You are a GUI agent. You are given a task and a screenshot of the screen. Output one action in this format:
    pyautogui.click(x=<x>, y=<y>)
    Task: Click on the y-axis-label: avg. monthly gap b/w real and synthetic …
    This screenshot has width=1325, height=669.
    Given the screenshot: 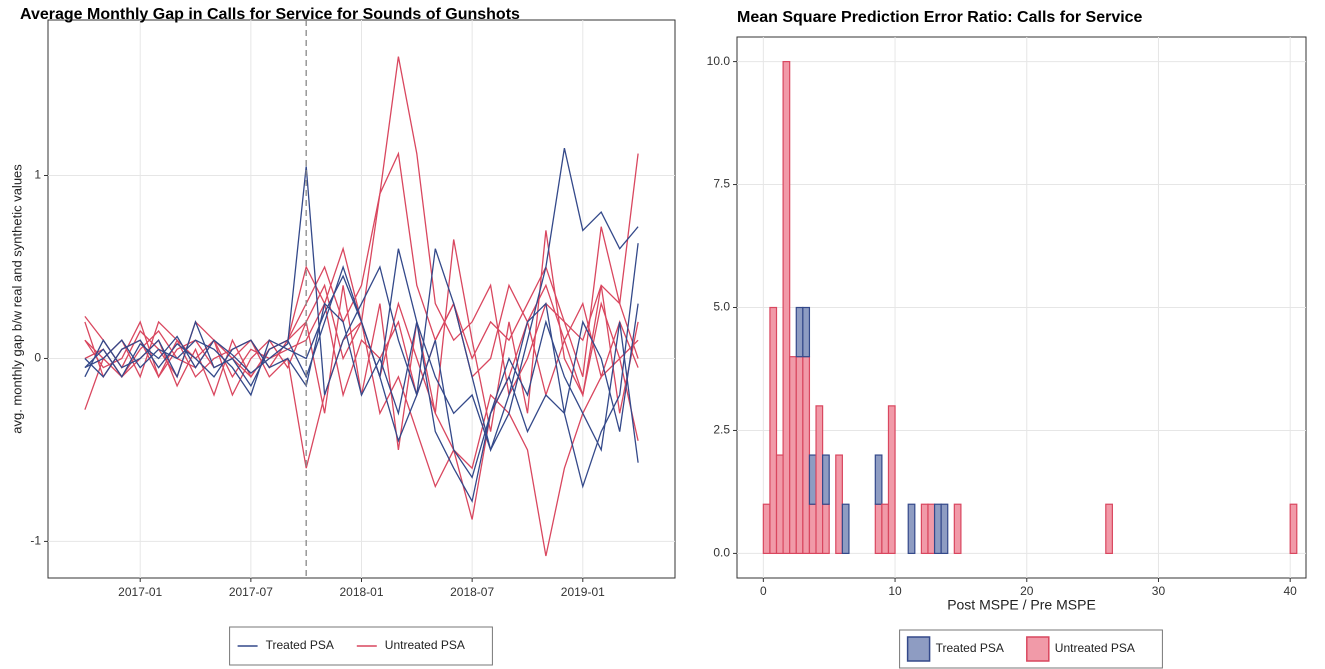 What is the action you would take?
    pyautogui.click(x=16, y=299)
    